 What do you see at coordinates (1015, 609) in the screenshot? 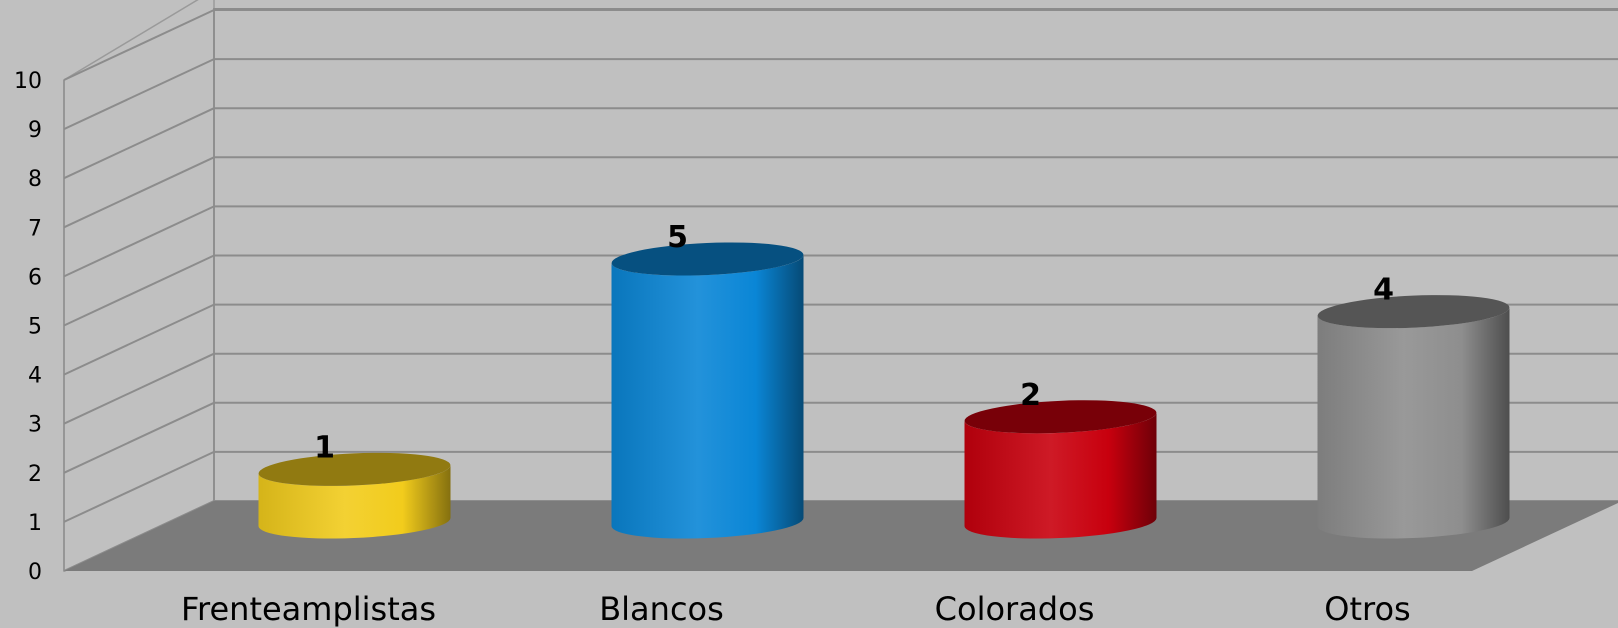
I see `category-label: Colorados` at bounding box center [1015, 609].